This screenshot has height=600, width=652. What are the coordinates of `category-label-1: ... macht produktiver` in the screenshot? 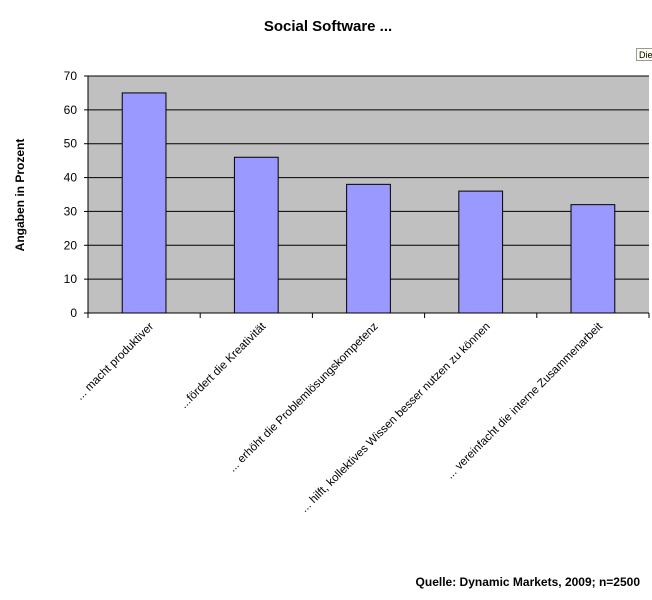 It's located at (115, 362).